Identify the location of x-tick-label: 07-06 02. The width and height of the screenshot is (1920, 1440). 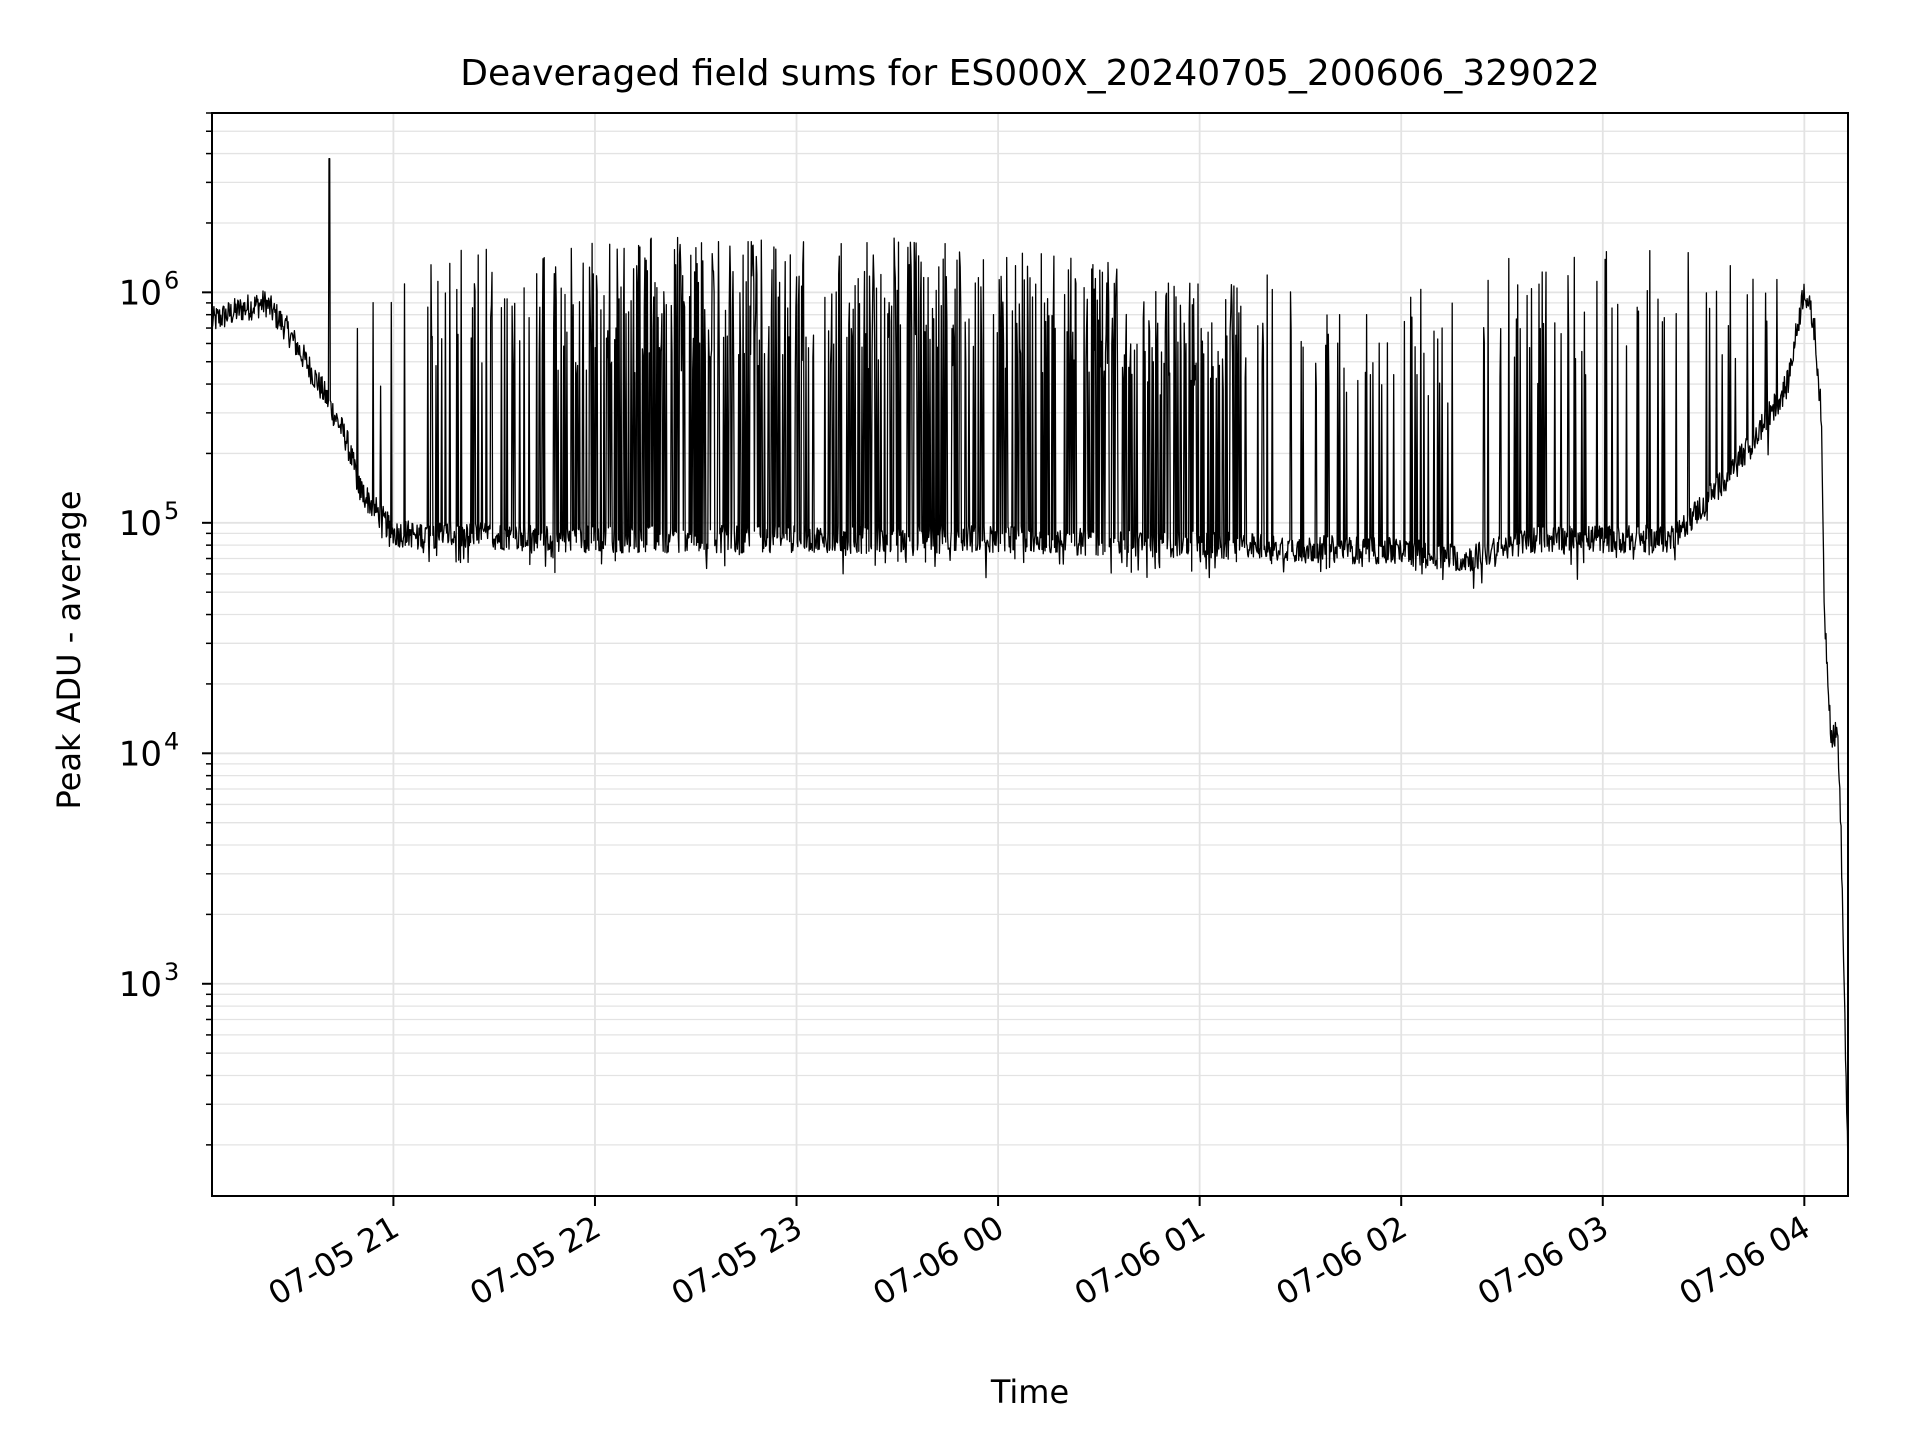
(1342, 1260).